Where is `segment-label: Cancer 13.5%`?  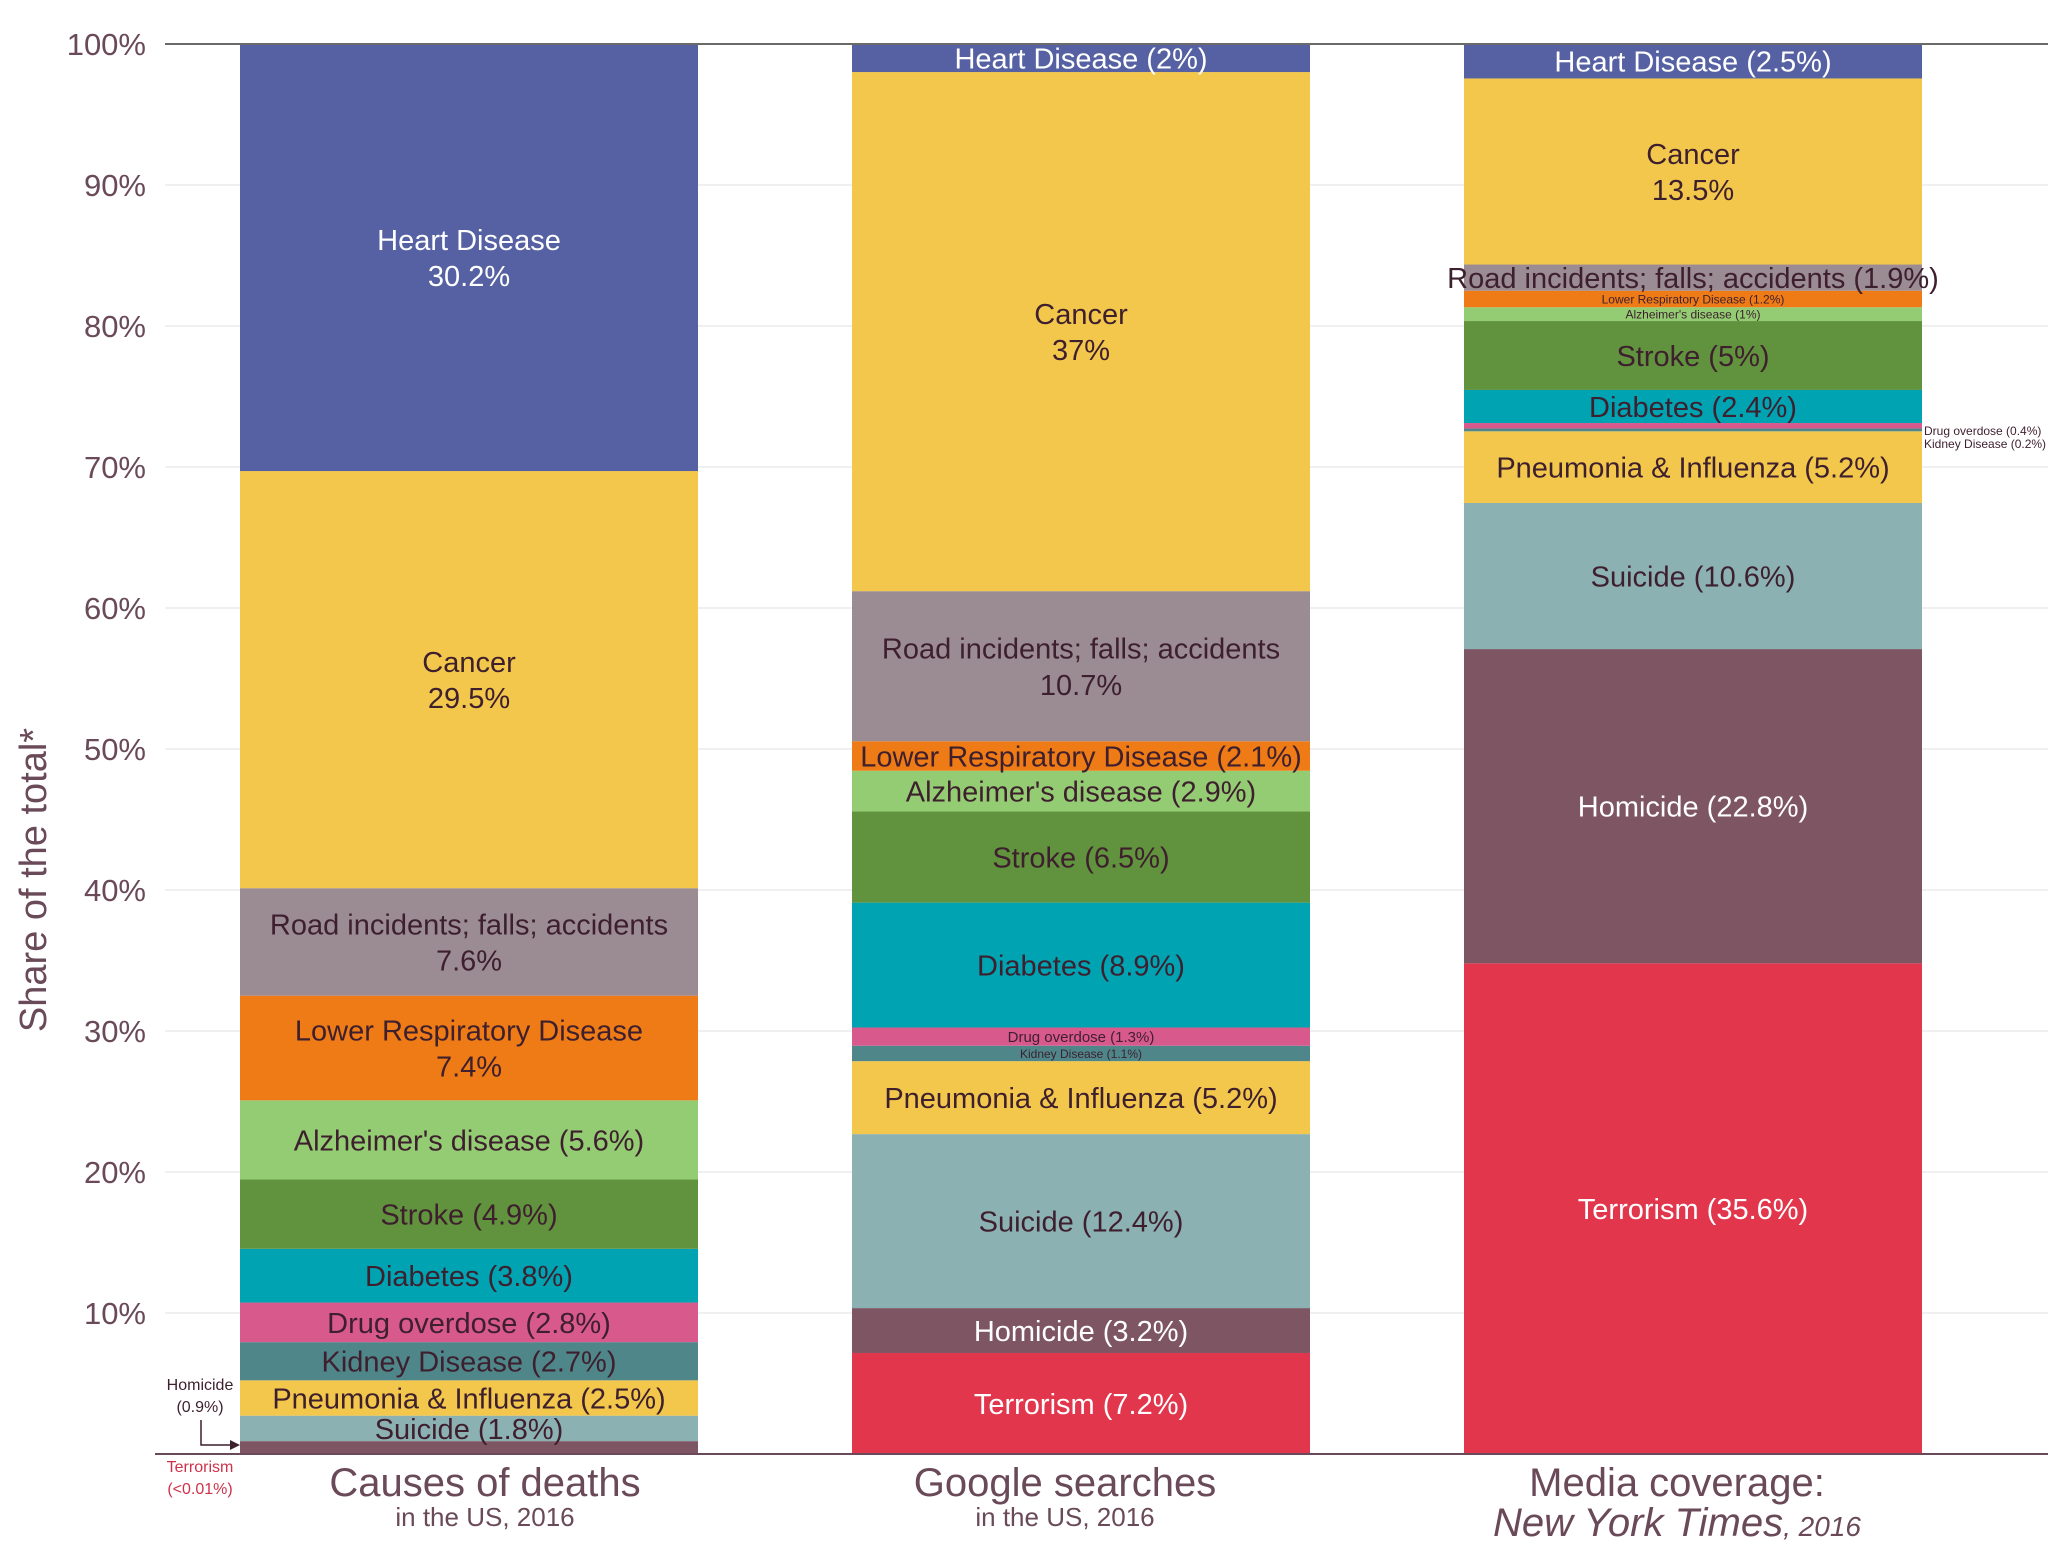
segment-label: Cancer 13.5% is located at coordinates (1693, 173).